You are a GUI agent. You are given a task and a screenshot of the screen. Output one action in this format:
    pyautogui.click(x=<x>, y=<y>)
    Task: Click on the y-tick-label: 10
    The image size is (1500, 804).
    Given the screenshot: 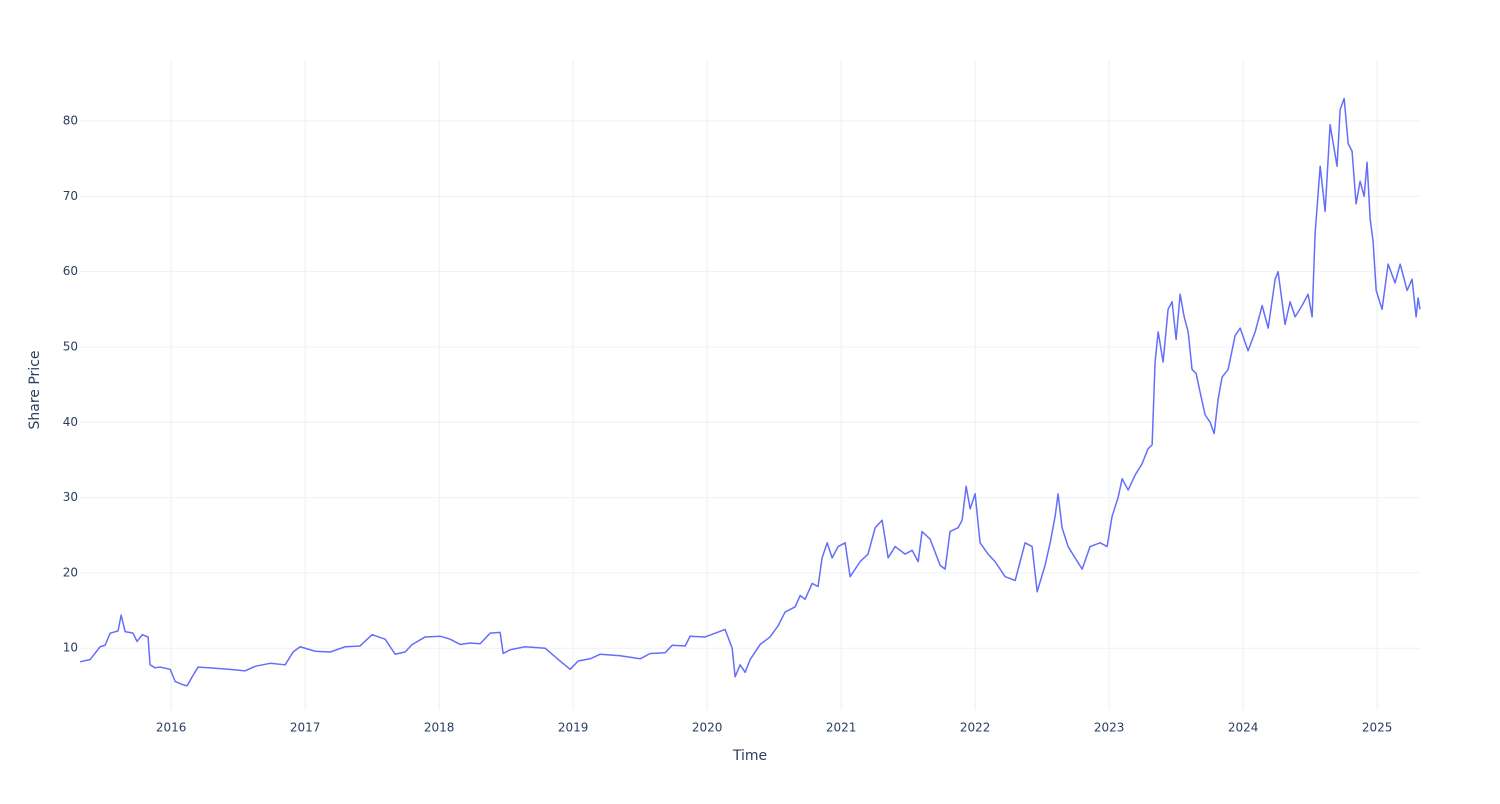 What is the action you would take?
    pyautogui.click(x=70, y=648)
    